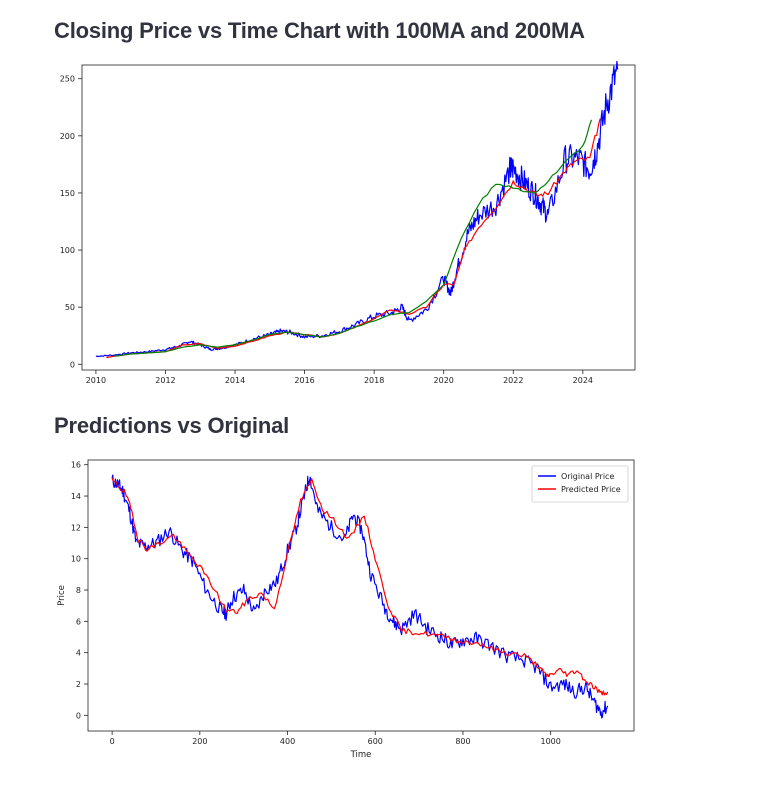 This screenshot has width=758, height=800. I want to click on x-tick-label: 0, so click(112, 741).